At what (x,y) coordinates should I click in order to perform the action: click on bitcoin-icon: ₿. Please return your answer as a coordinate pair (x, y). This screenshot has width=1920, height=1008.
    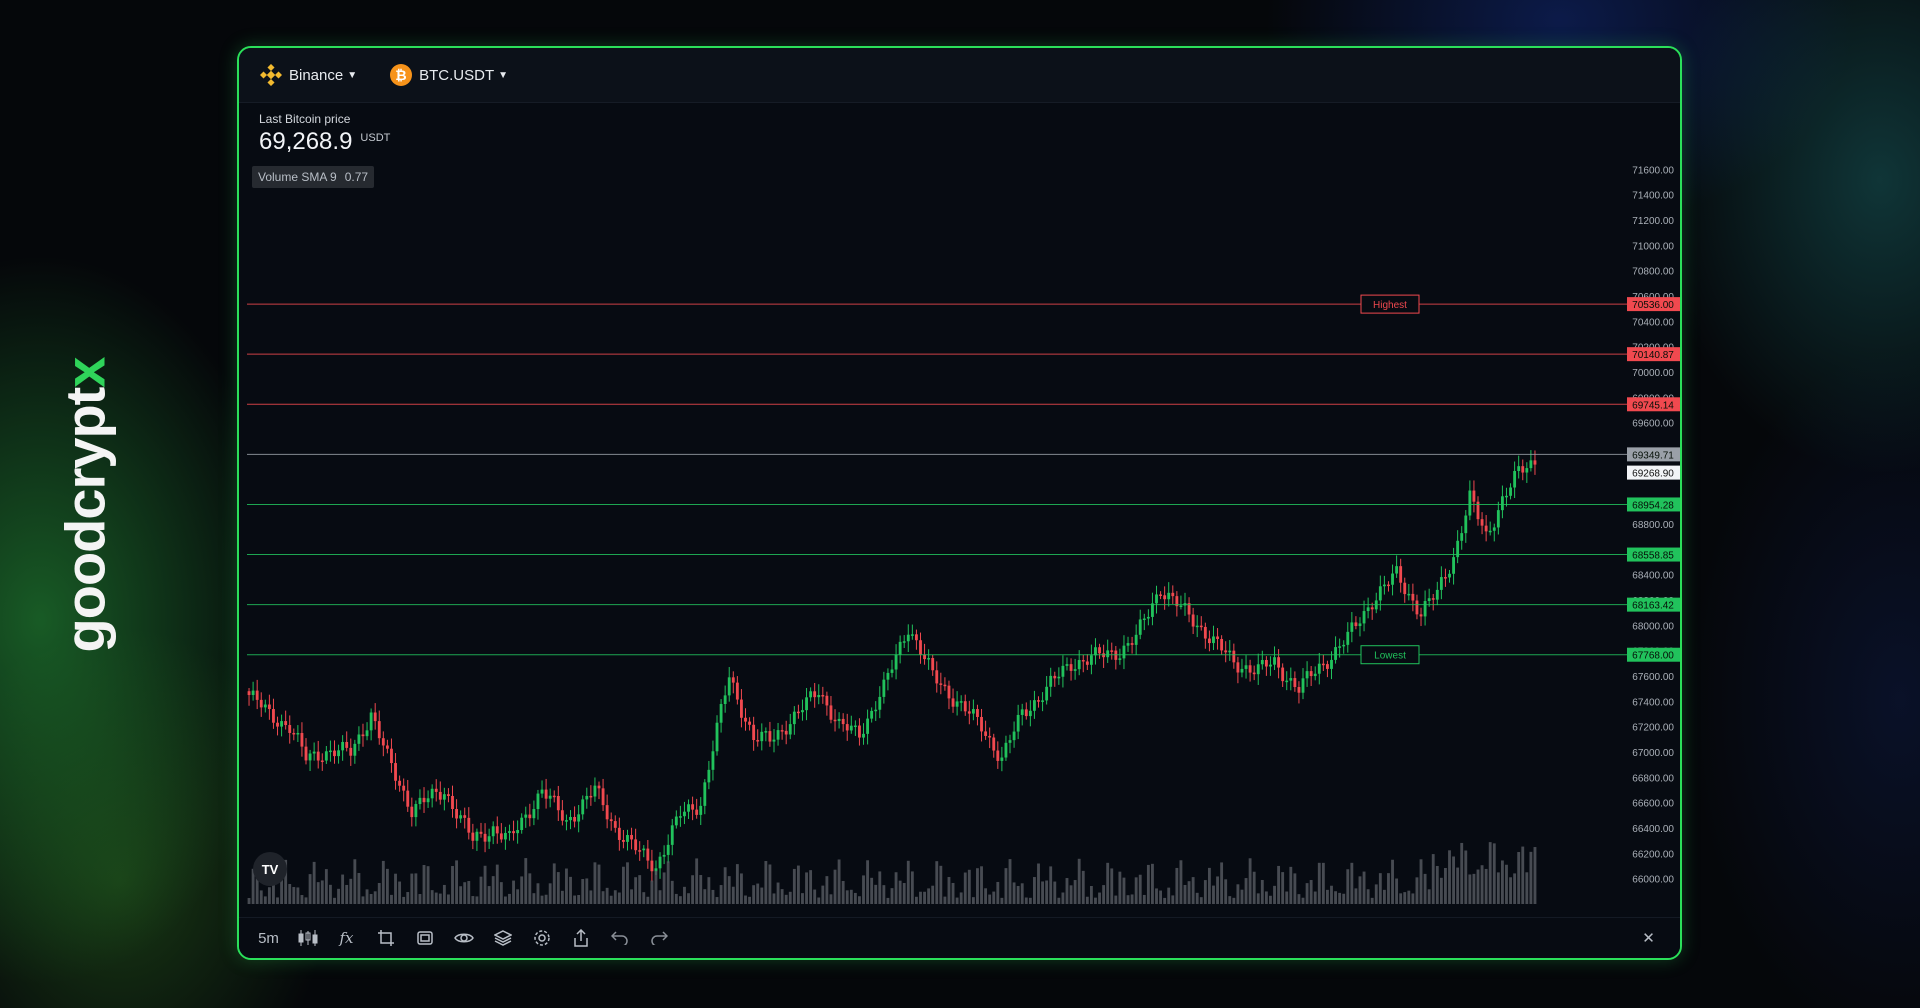
    Looking at the image, I should click on (401, 75).